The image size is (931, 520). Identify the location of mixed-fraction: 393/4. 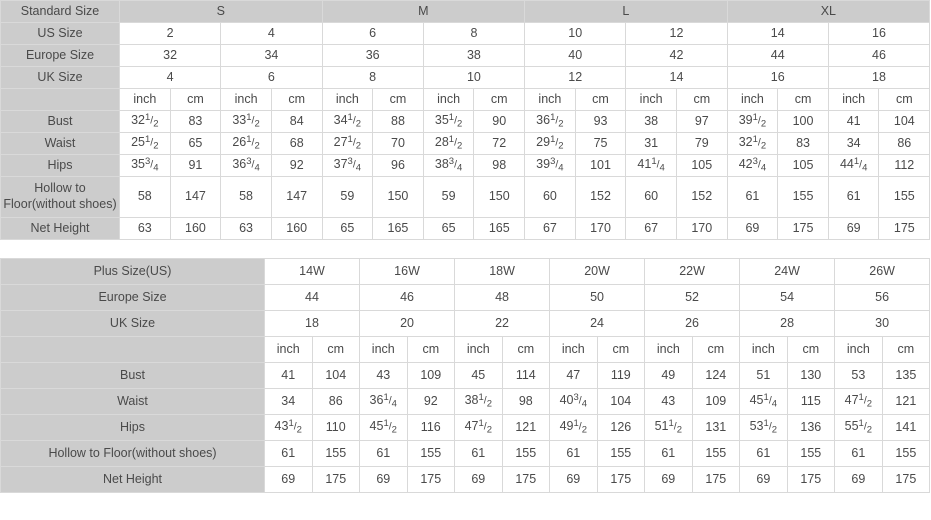
(550, 165).